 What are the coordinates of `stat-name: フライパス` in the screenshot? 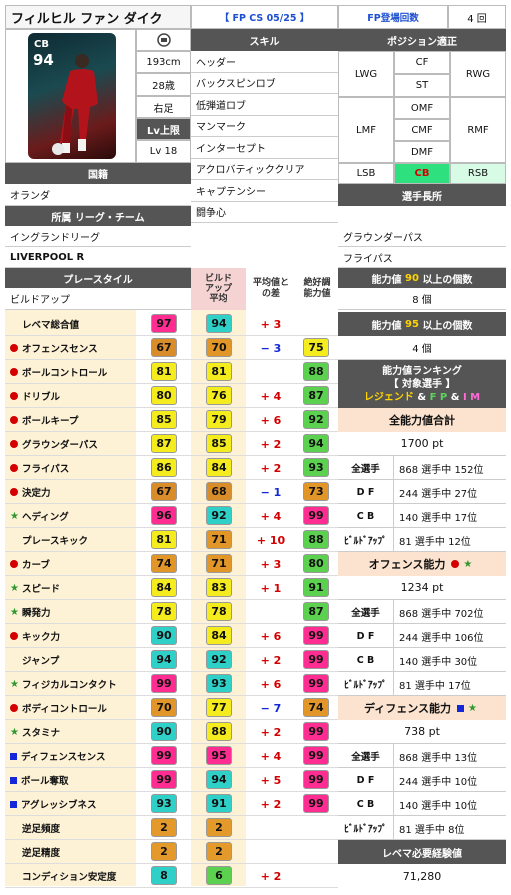 It's located at (70, 468).